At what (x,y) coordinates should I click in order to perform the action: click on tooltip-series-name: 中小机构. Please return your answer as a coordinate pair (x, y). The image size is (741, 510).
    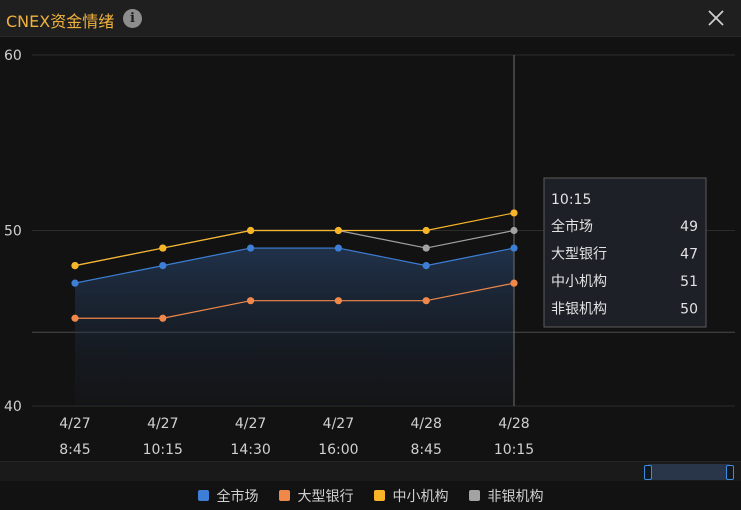
    Looking at the image, I should click on (579, 282).